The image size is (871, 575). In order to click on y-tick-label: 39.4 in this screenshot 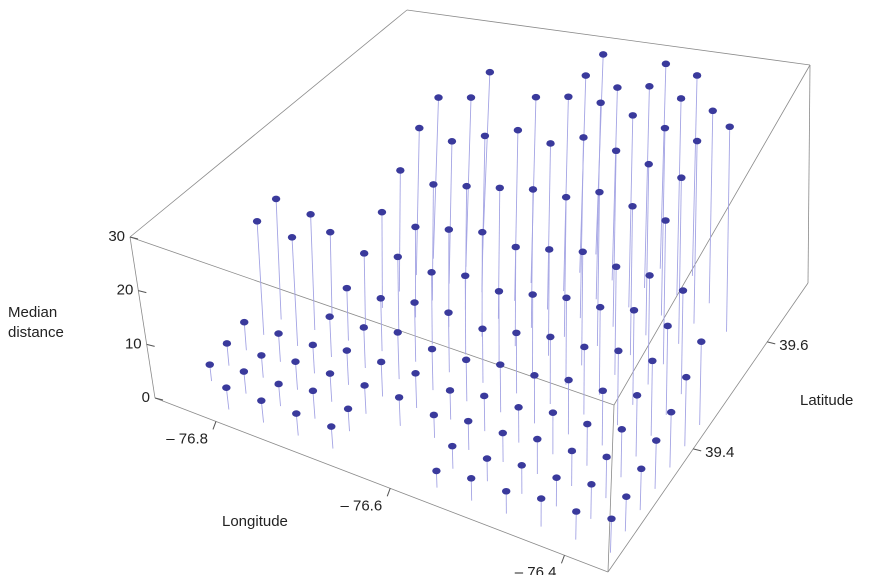, I will do `click(719, 452)`.